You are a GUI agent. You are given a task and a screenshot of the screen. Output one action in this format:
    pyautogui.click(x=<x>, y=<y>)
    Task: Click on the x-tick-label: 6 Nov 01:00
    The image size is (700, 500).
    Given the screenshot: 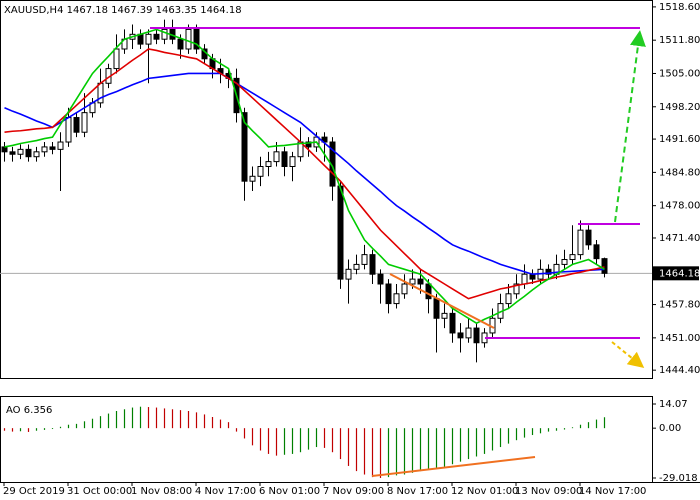 What is the action you would take?
    pyautogui.click(x=289, y=491)
    